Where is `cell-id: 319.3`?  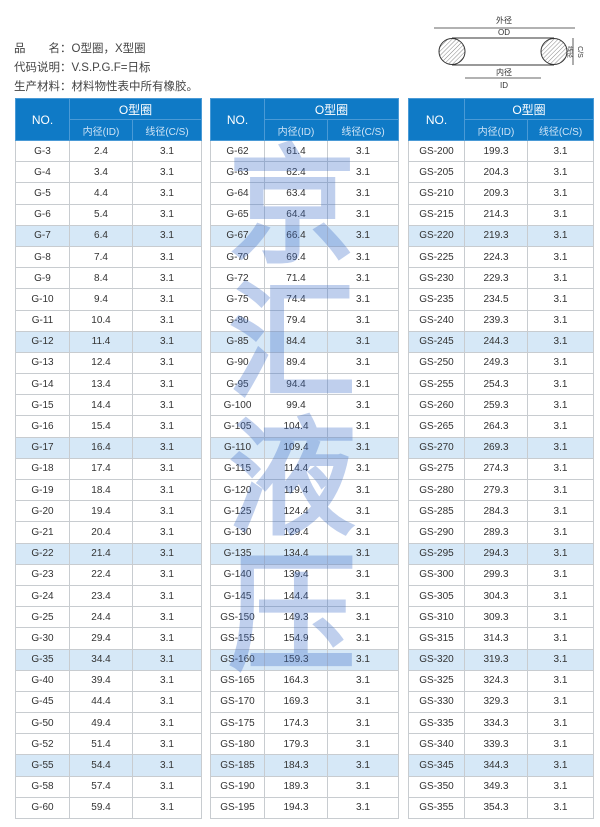 cell-id: 319.3 is located at coordinates (496, 659).